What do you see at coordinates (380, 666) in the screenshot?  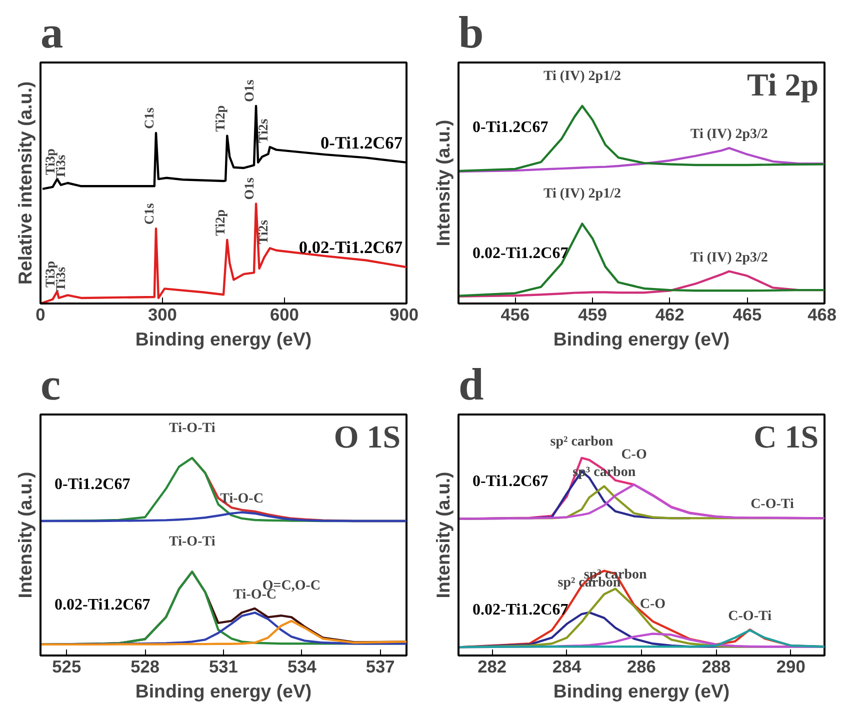 I see `x-tick-label: 537` at bounding box center [380, 666].